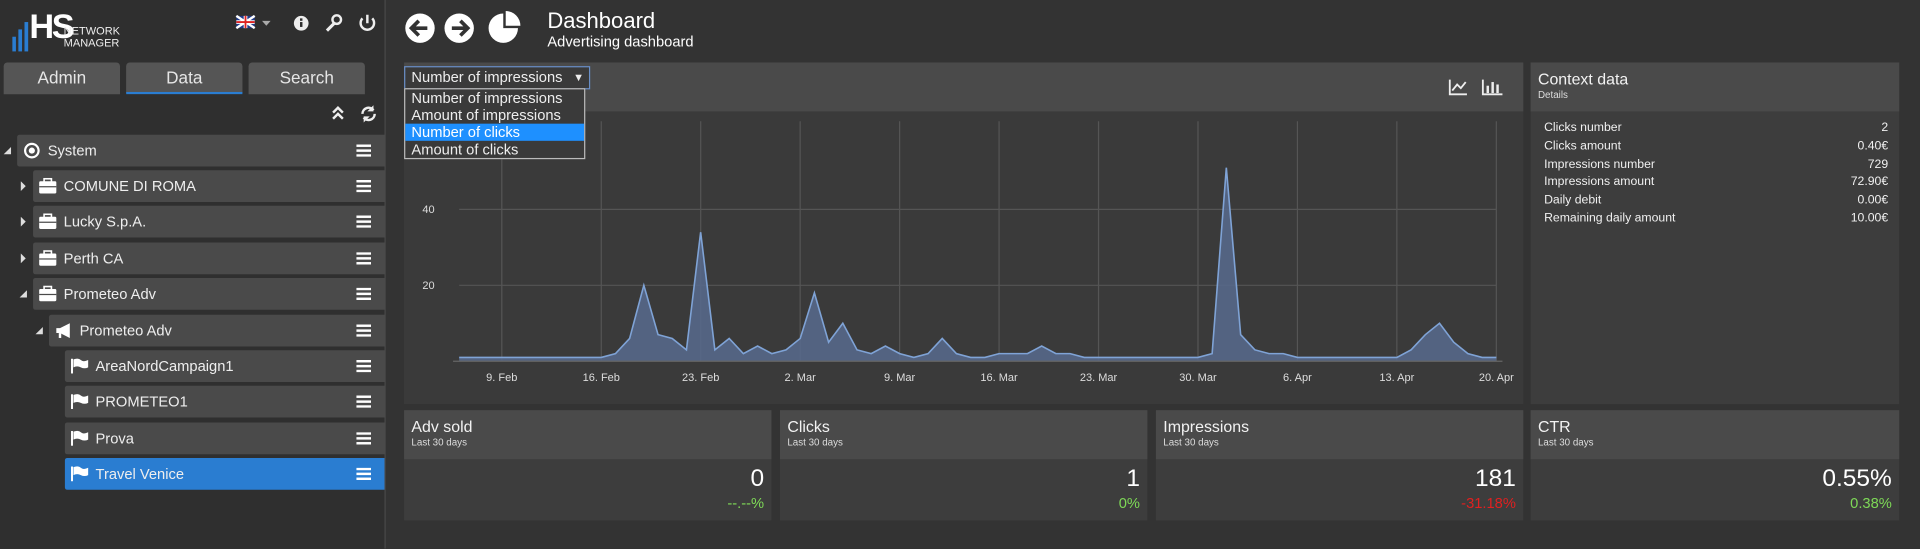 Image resolution: width=1920 pixels, height=549 pixels. What do you see at coordinates (338, 113) in the screenshot?
I see `collapse-all` at bounding box center [338, 113].